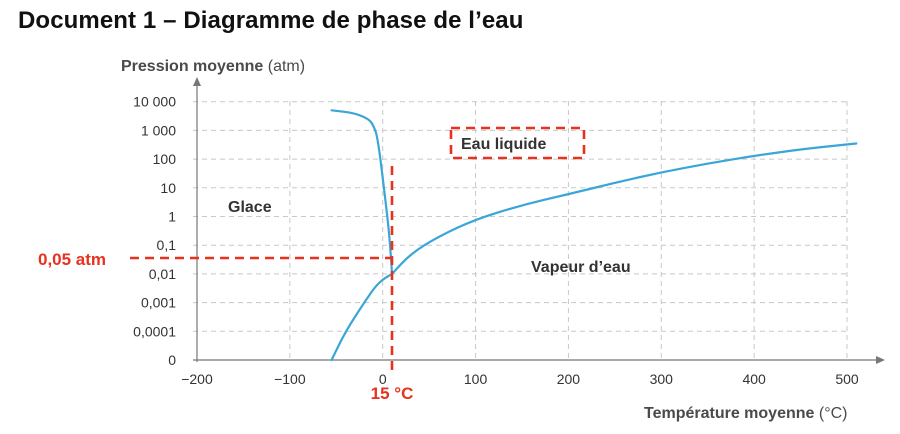 This screenshot has height=434, width=900. Describe the element at coordinates (158, 303) in the screenshot. I see `y-tick-label: 0,001` at that location.